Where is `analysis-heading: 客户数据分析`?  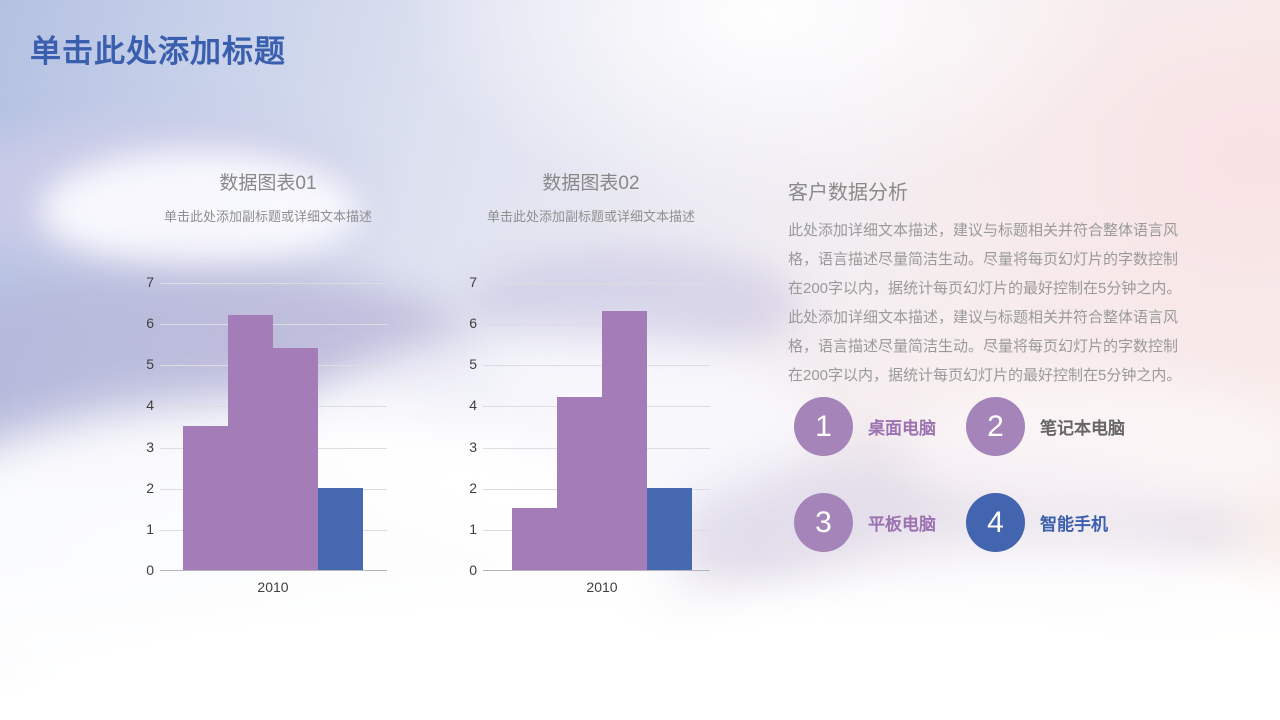 analysis-heading: 客户数据分析 is located at coordinates (848, 193).